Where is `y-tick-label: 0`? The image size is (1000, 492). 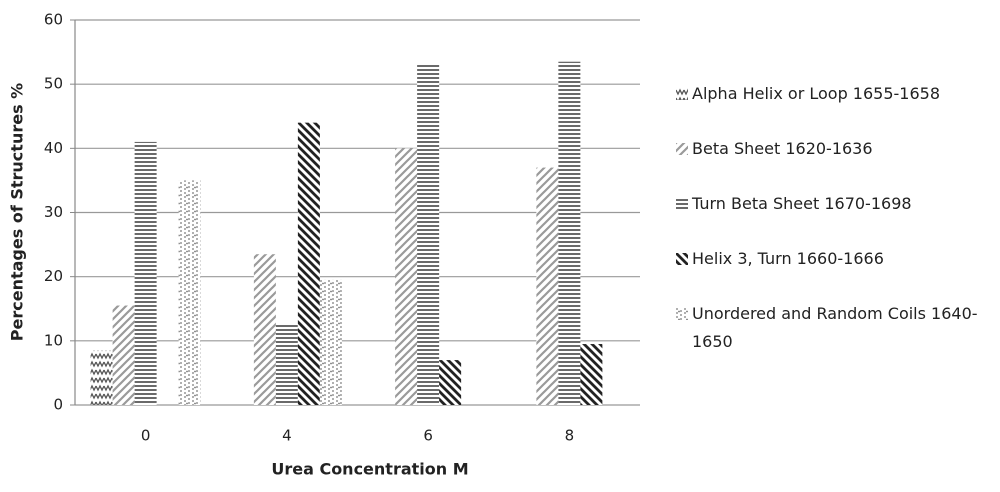 y-tick-label: 0 is located at coordinates (58, 405).